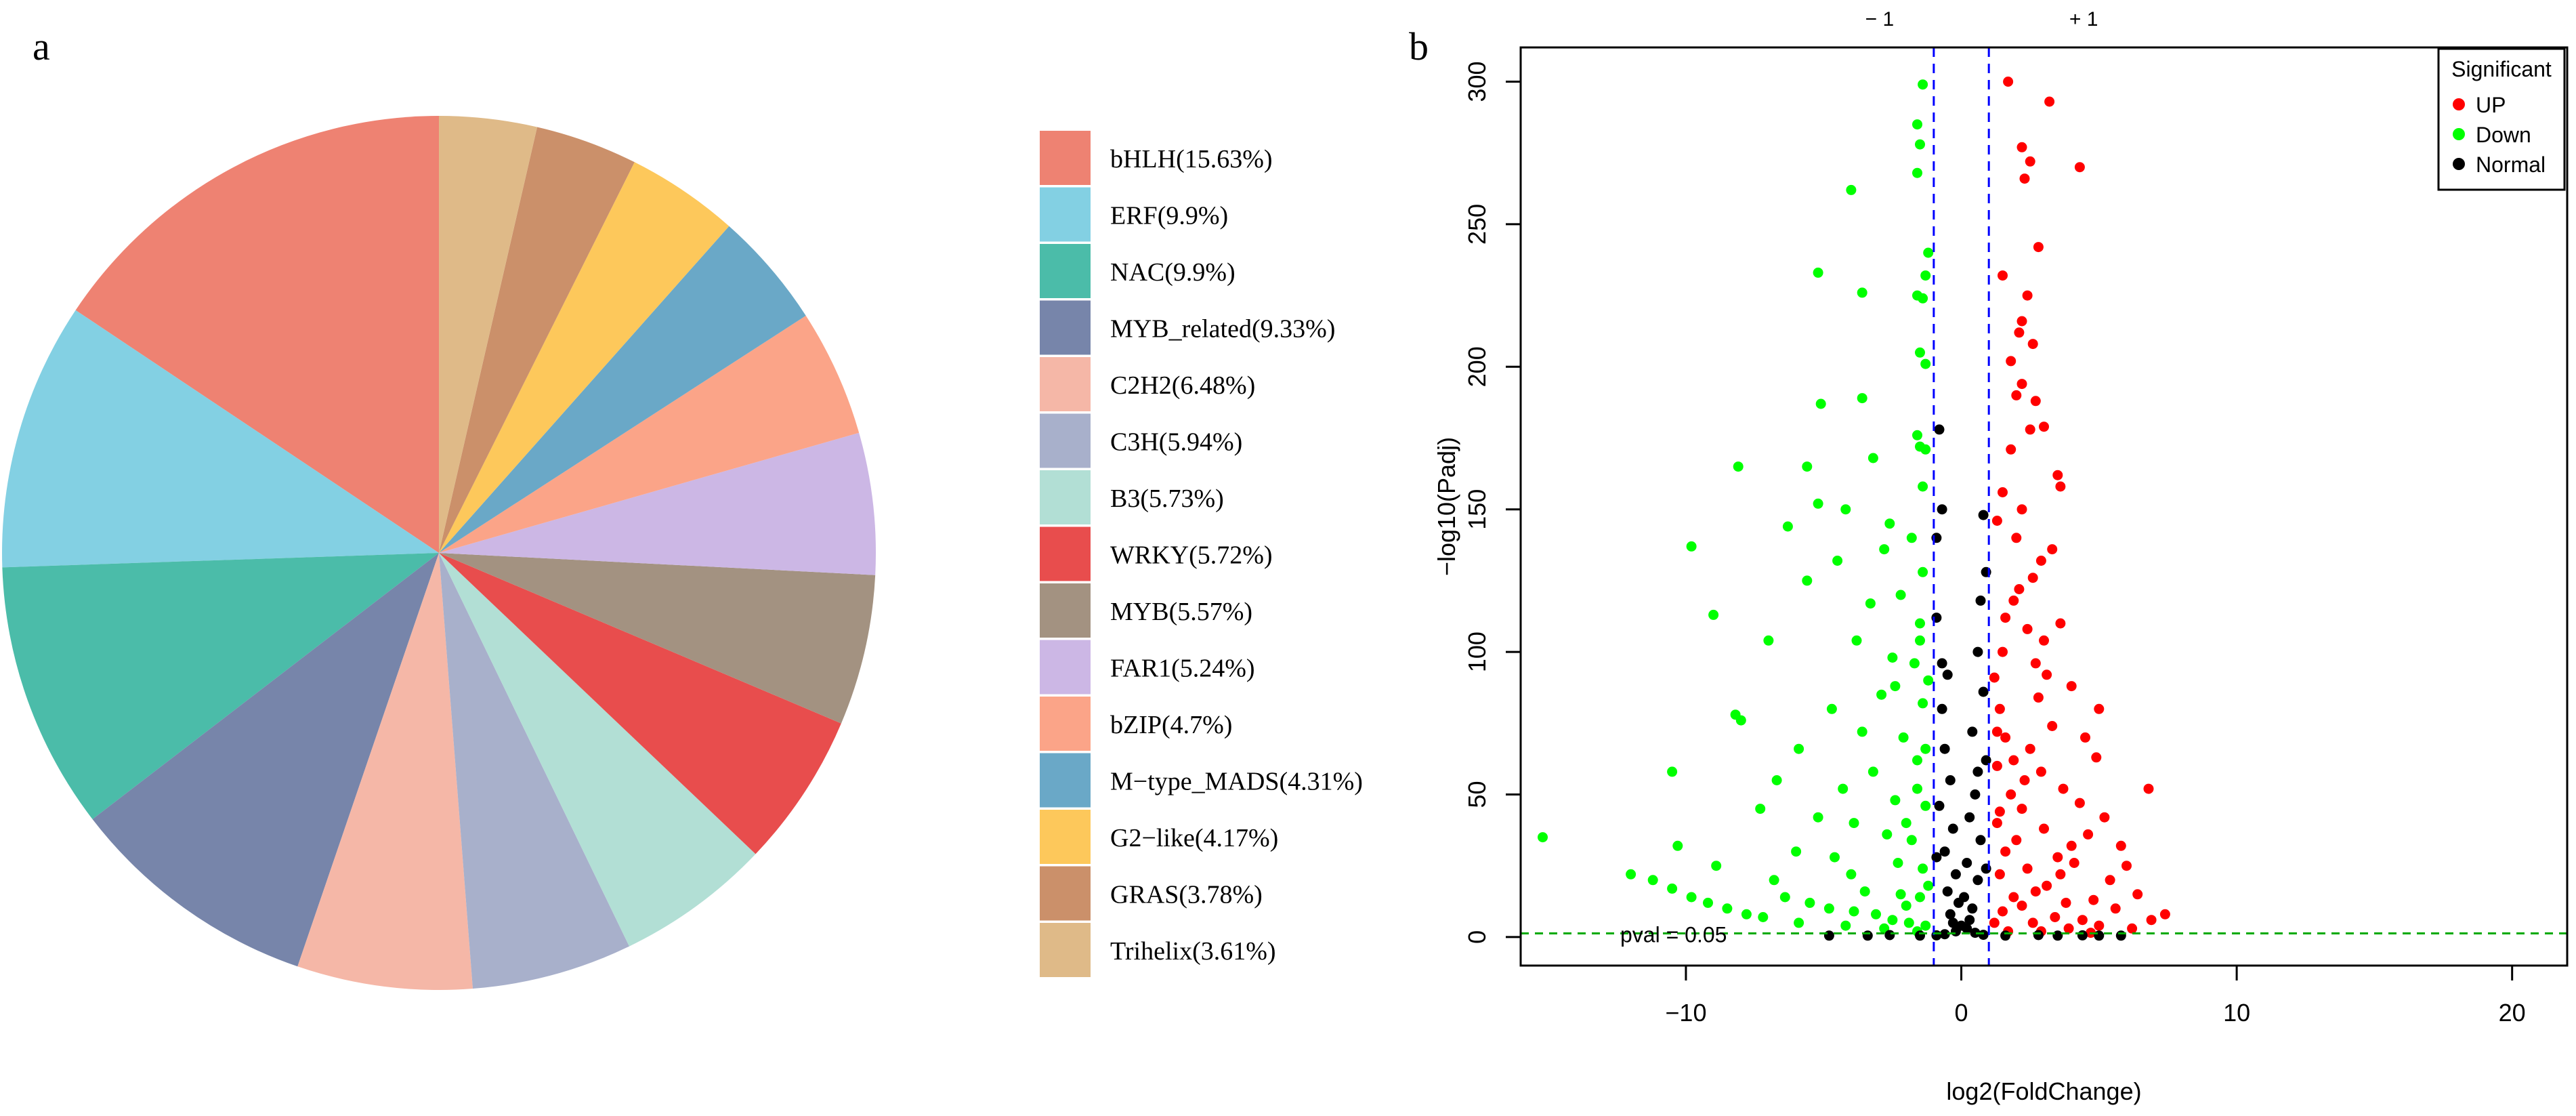 The width and height of the screenshot is (2576, 1116). Describe the element at coordinates (1477, 794) in the screenshot. I see `y-tick-label: 50` at that location.